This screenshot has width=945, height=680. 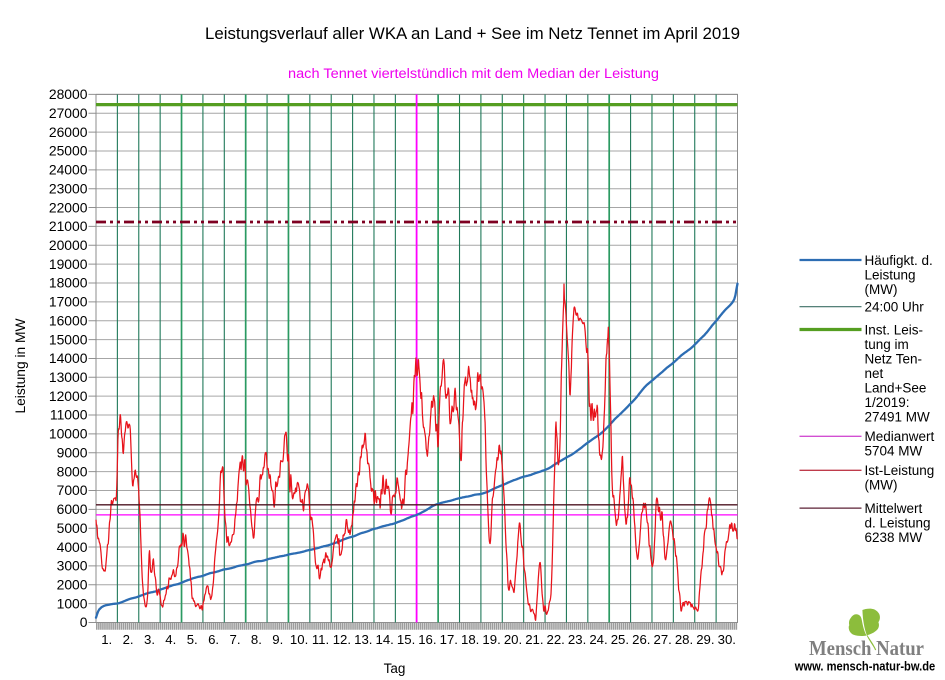 I want to click on svg-text: 15., so click(x=406, y=639).